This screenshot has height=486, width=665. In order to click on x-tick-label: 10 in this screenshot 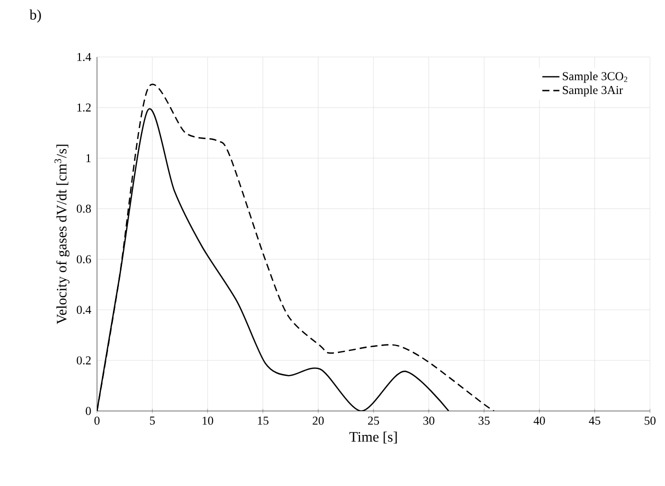, I will do `click(208, 420)`.